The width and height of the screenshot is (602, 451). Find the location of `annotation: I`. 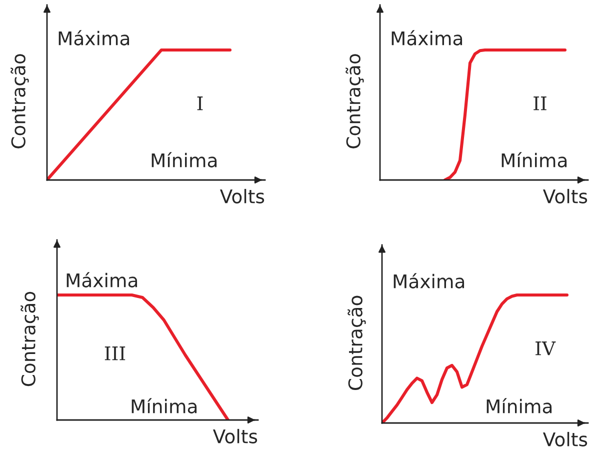

annotation: I is located at coordinates (200, 103).